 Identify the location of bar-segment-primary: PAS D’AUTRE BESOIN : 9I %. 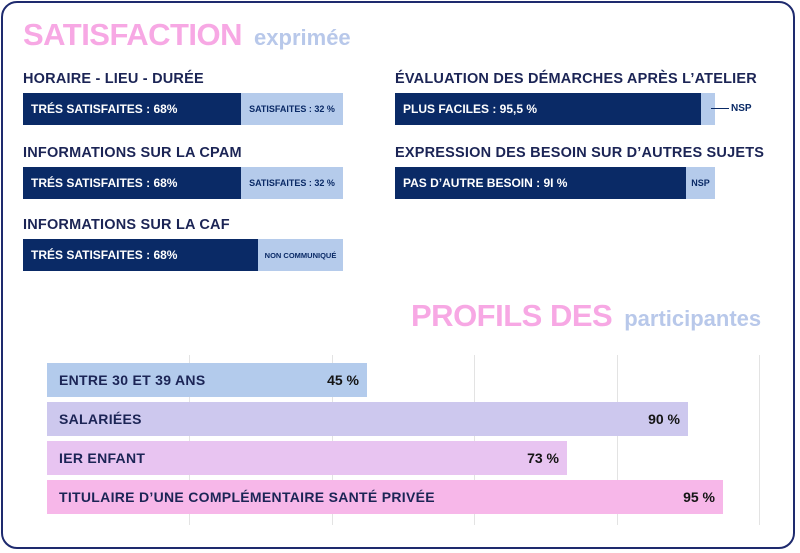
(540, 183).